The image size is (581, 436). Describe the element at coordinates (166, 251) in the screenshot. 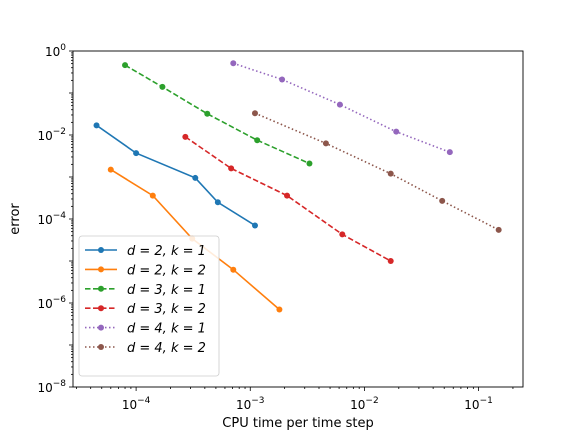

I see `legend-label: d = 2, k = 1` at that location.